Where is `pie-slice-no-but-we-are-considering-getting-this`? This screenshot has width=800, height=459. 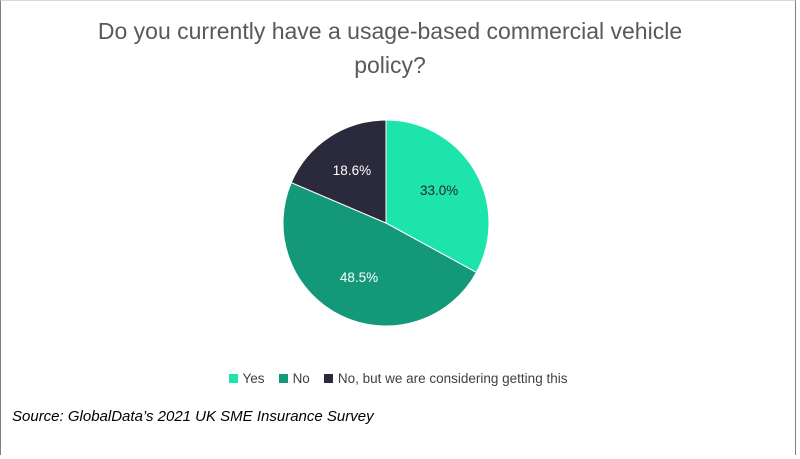
pie-slice-no-but-we-are-considering-getting-this is located at coordinates (338, 171).